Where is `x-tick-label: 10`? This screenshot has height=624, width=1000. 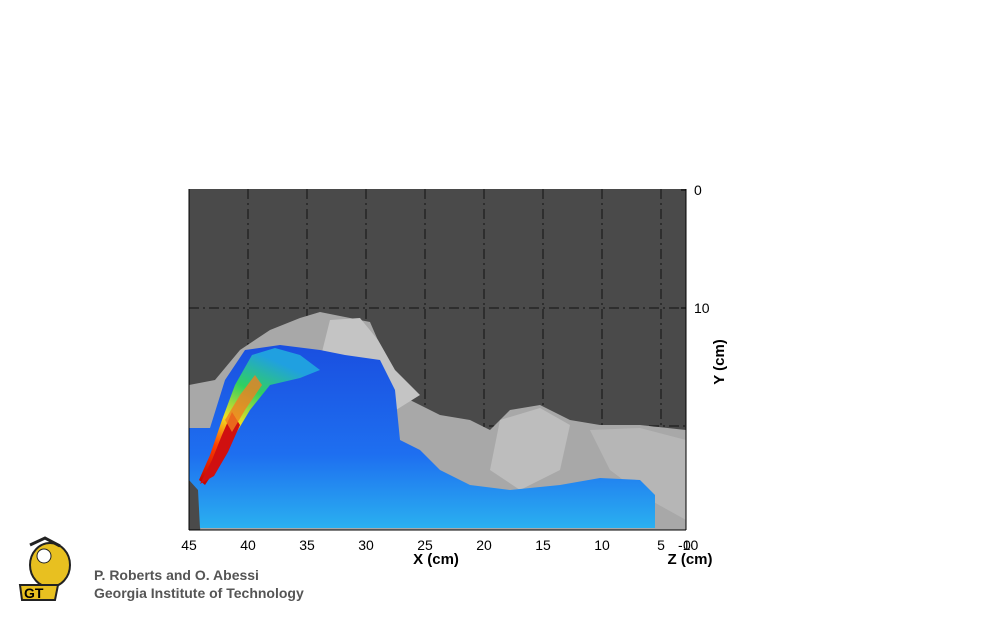 x-tick-label: 10 is located at coordinates (602, 545).